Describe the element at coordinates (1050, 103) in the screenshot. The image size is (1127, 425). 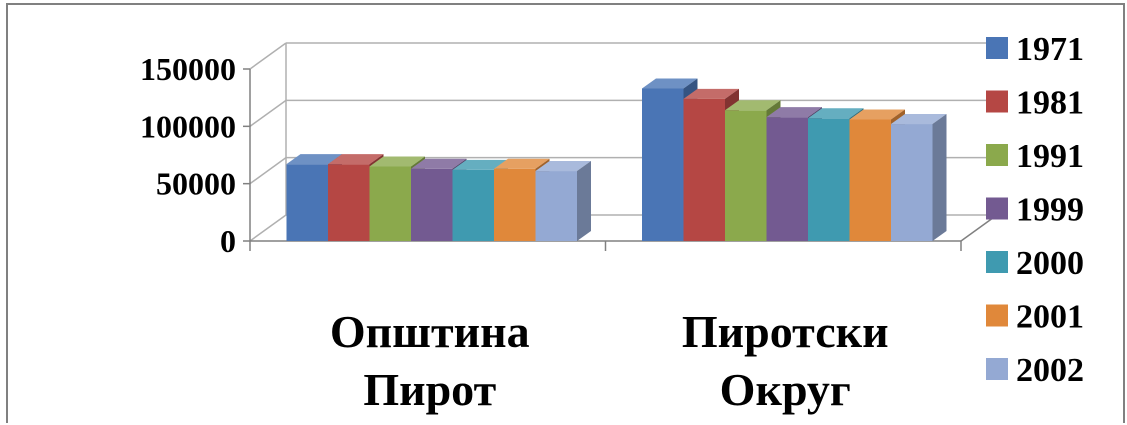
I see `legend-label: 1981` at that location.